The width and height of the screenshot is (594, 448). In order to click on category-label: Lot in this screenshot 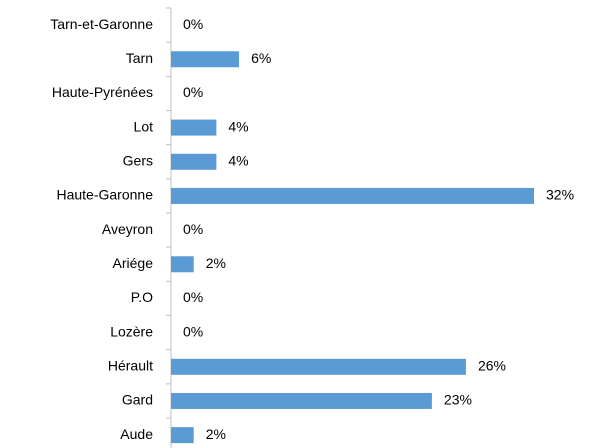, I will do `click(144, 126)`.